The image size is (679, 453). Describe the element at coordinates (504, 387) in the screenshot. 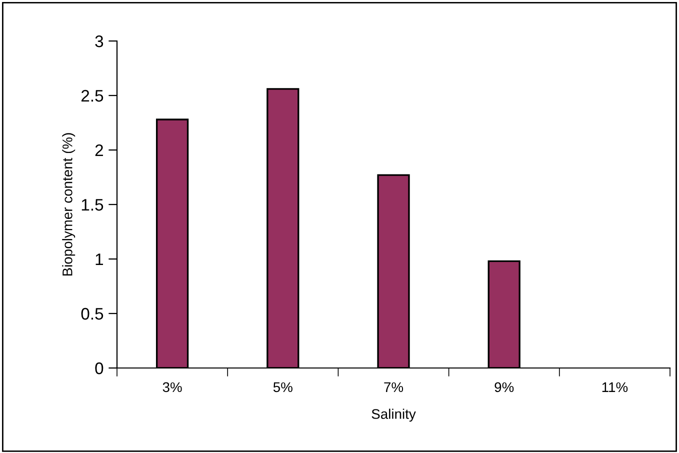

I see `x-tick-label: 9%` at that location.